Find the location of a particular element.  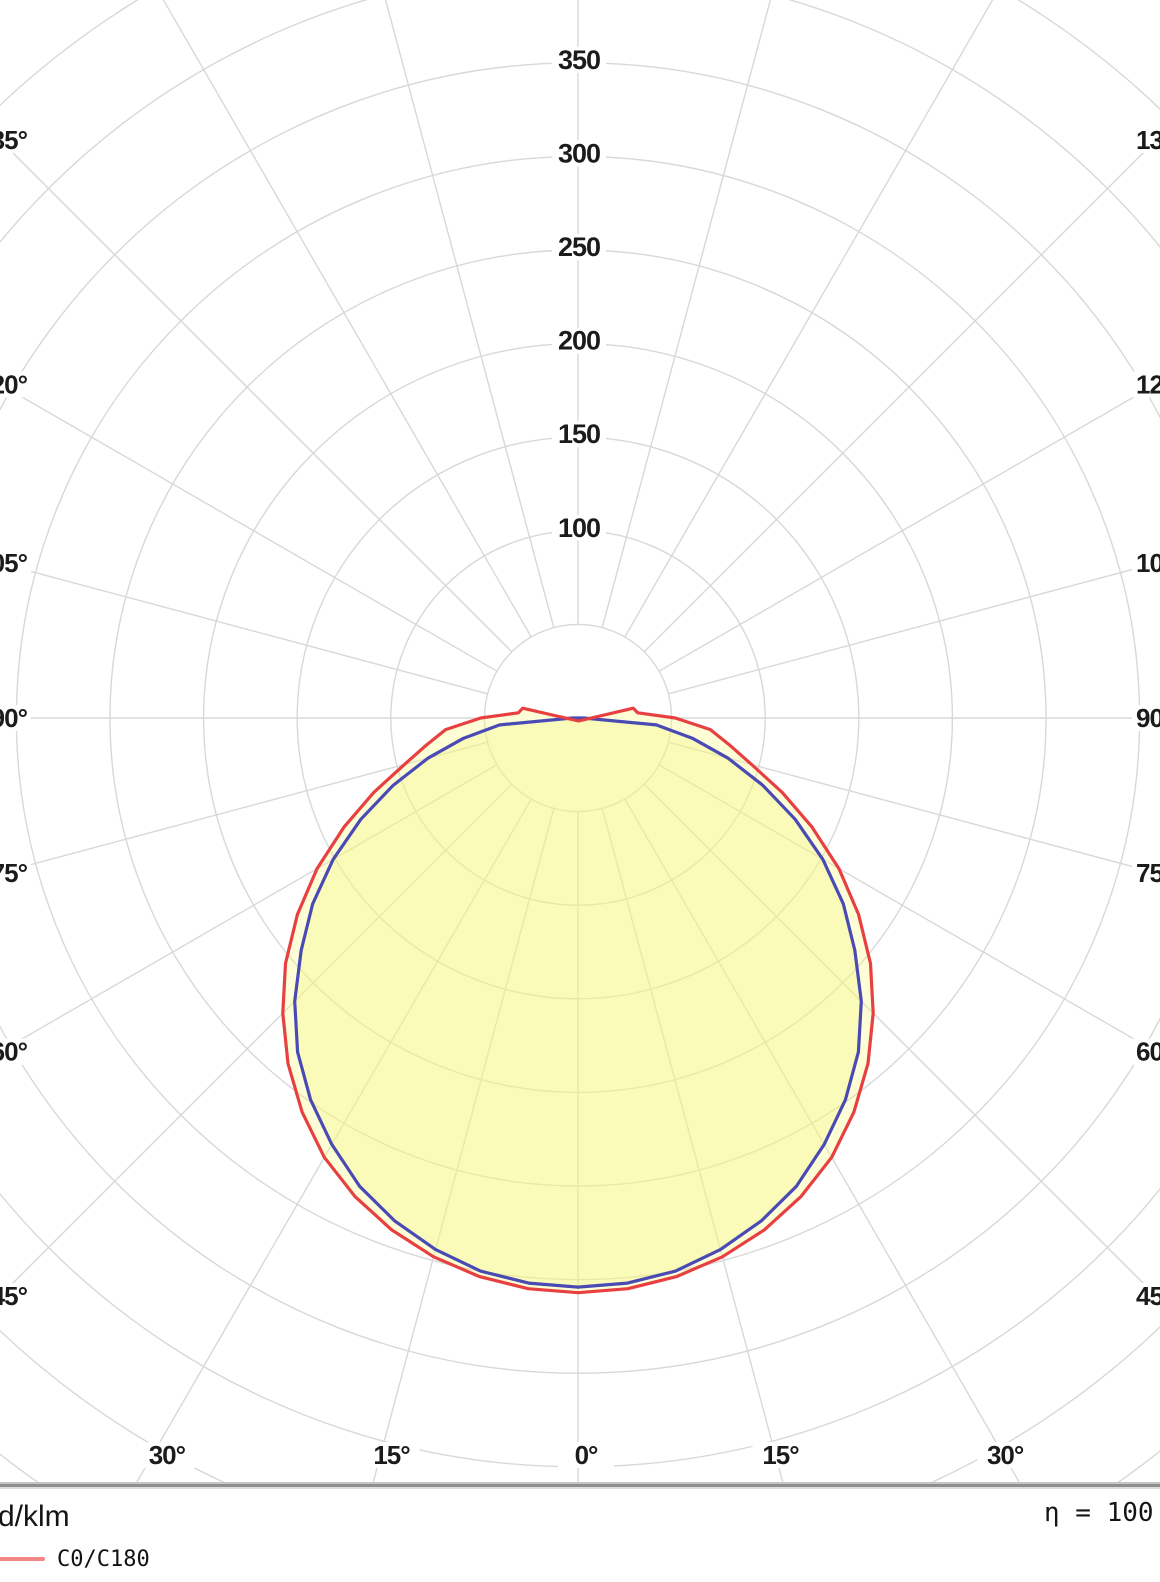

unit-label: cd/klm is located at coordinates (35, 1516).